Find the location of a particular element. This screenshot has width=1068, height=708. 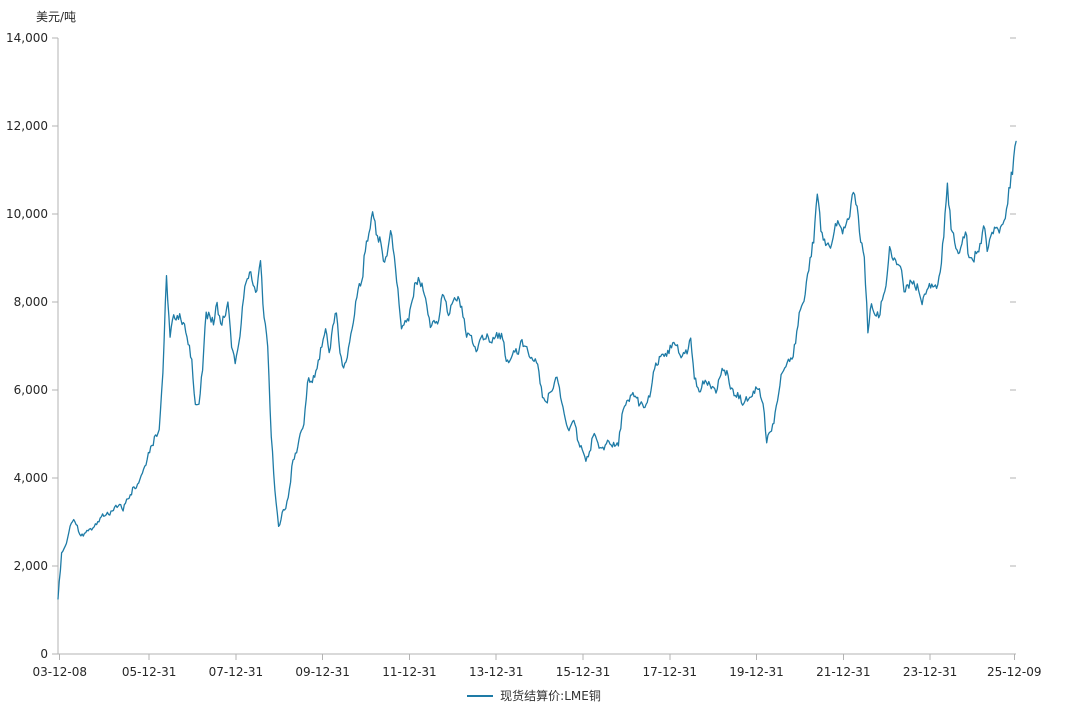

x-tick-label: 17-12-31 is located at coordinates (670, 672).